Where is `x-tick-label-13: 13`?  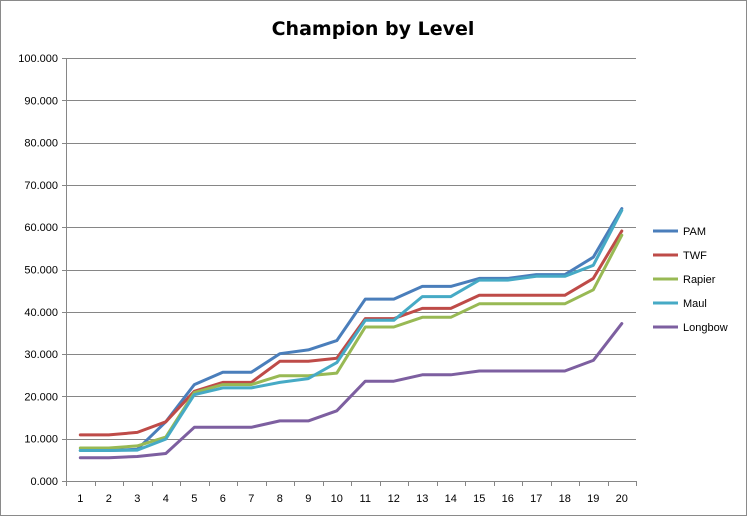 x-tick-label-13: 13 is located at coordinates (422, 499).